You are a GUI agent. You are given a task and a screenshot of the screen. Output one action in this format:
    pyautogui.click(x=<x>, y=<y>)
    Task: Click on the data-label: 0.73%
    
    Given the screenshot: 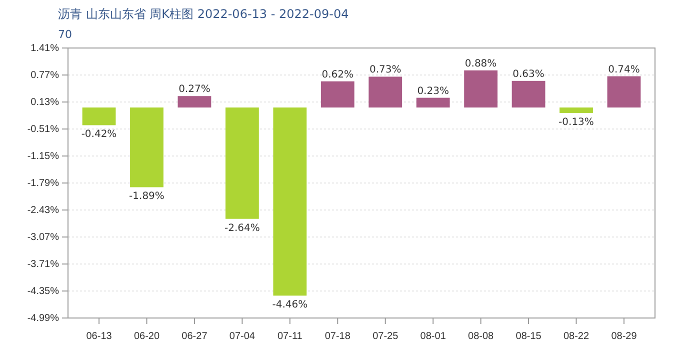 What is the action you would take?
    pyautogui.click(x=385, y=70)
    